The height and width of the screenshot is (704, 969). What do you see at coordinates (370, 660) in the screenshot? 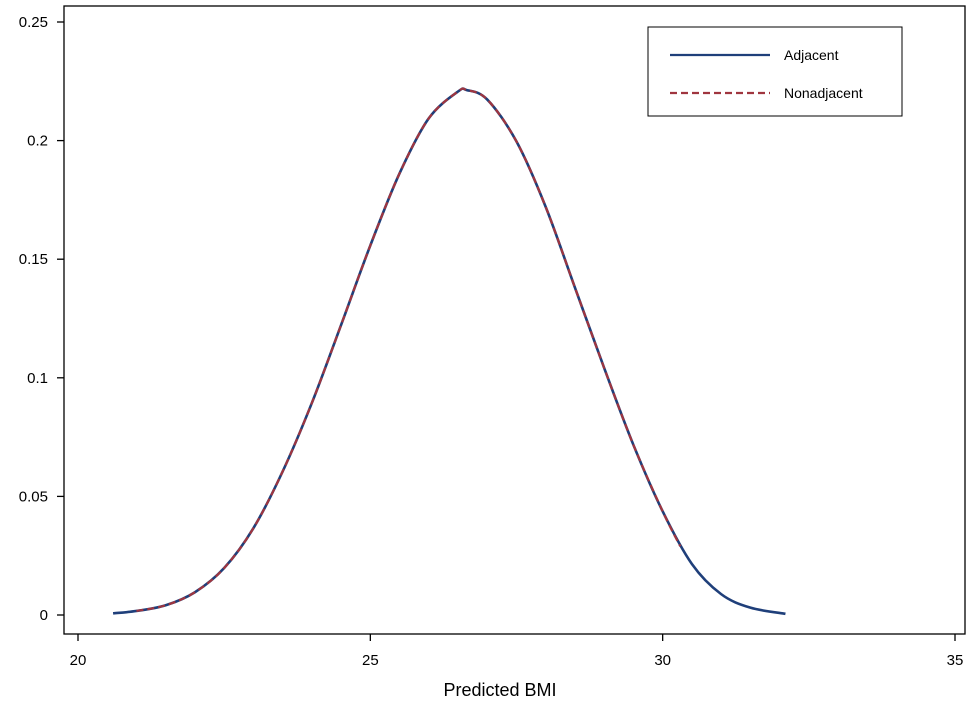
I see `x-tick-label: 25` at bounding box center [370, 660].